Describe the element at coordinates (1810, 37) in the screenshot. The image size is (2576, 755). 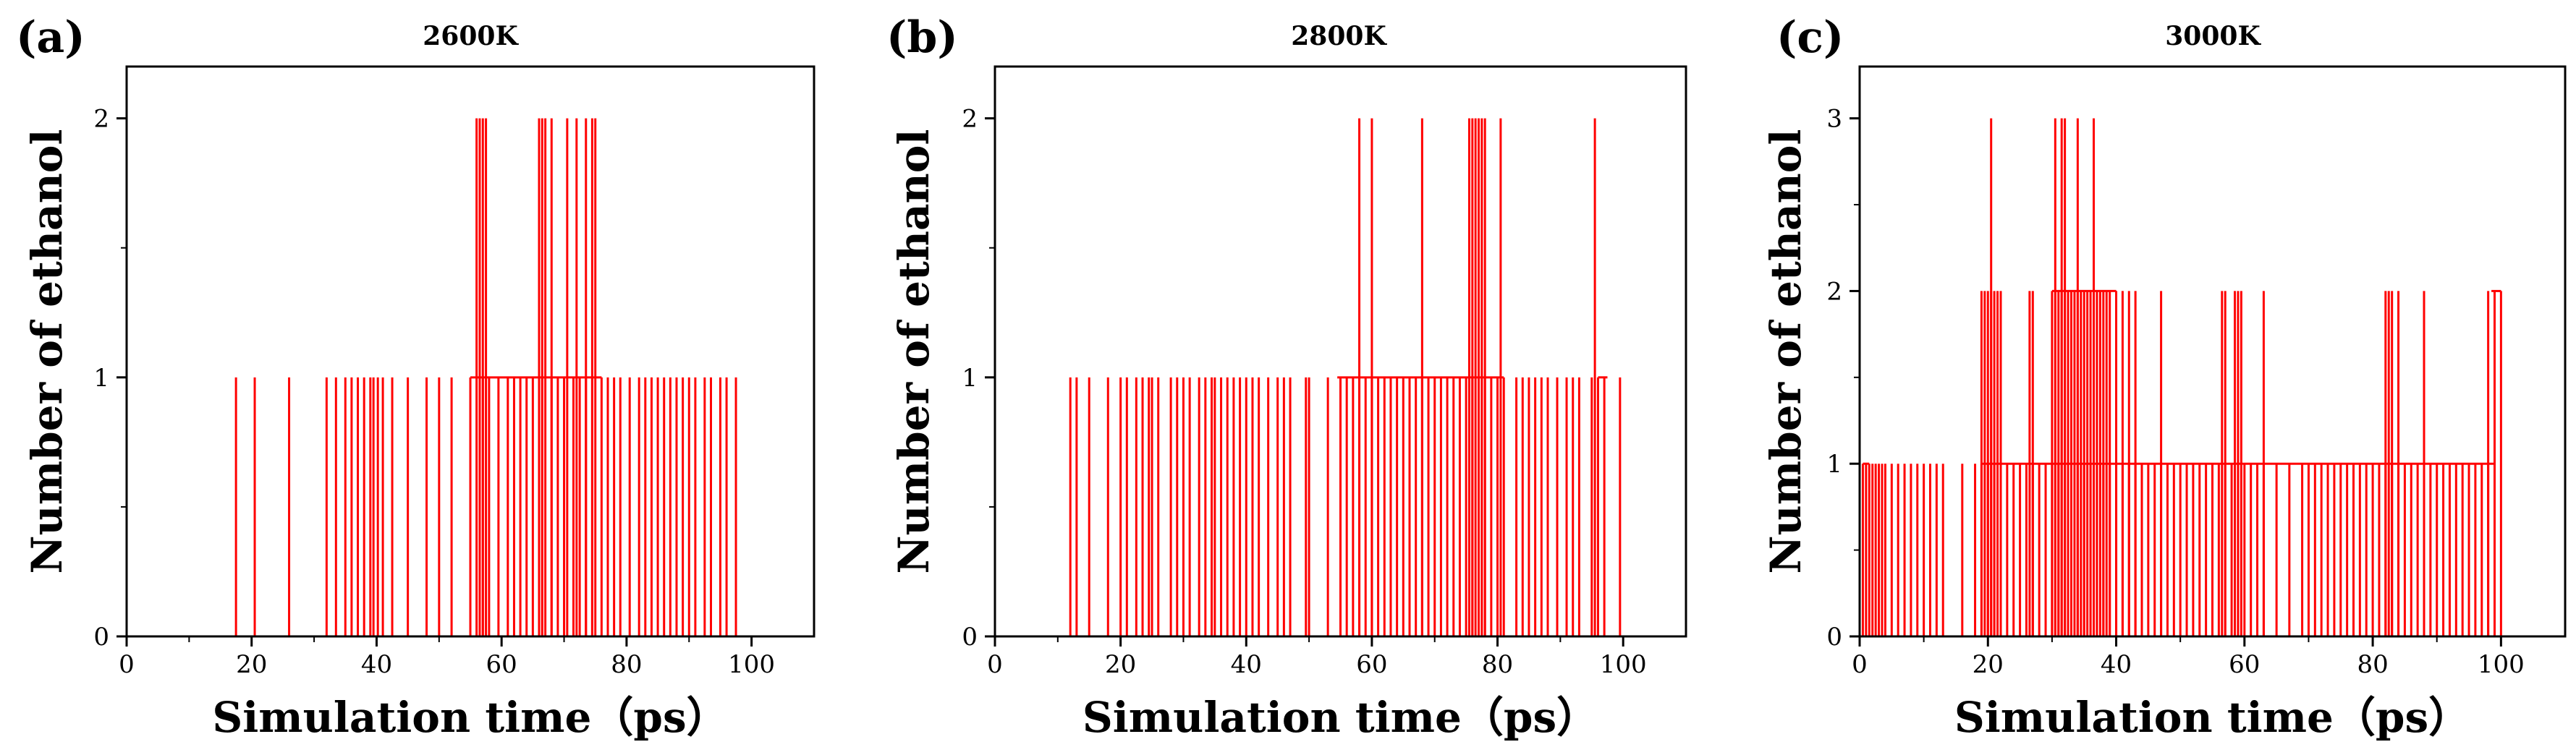
I see `panel-label: (c)` at that location.